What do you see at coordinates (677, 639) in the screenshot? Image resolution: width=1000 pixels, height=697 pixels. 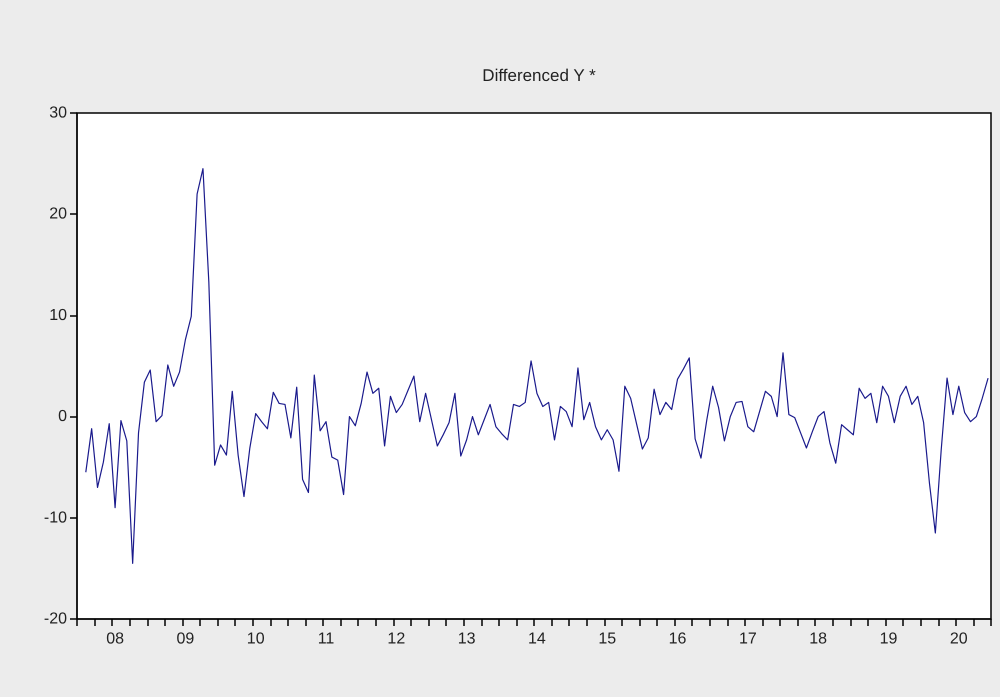 I see `x-tick-label: 16` at bounding box center [677, 639].